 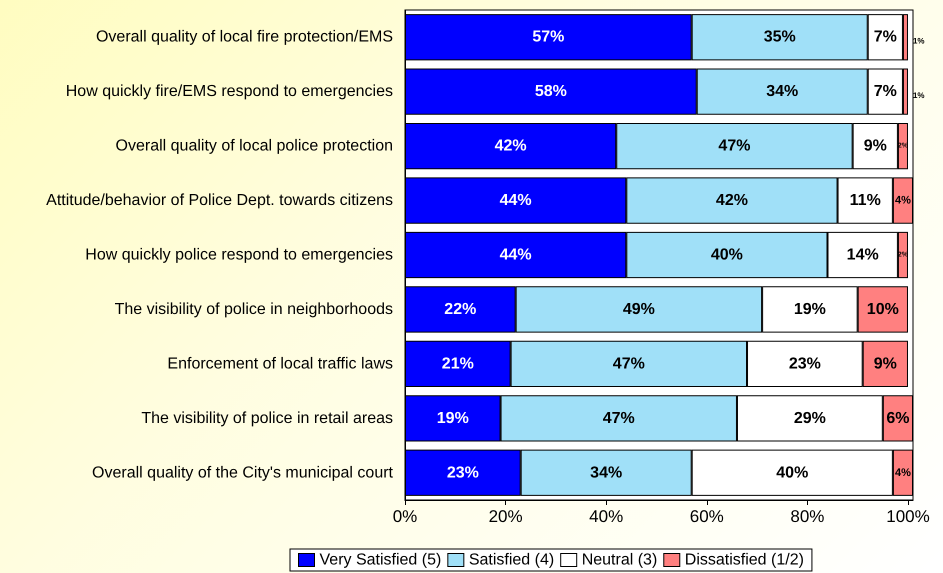 I want to click on data-label: 58%, so click(x=550, y=91).